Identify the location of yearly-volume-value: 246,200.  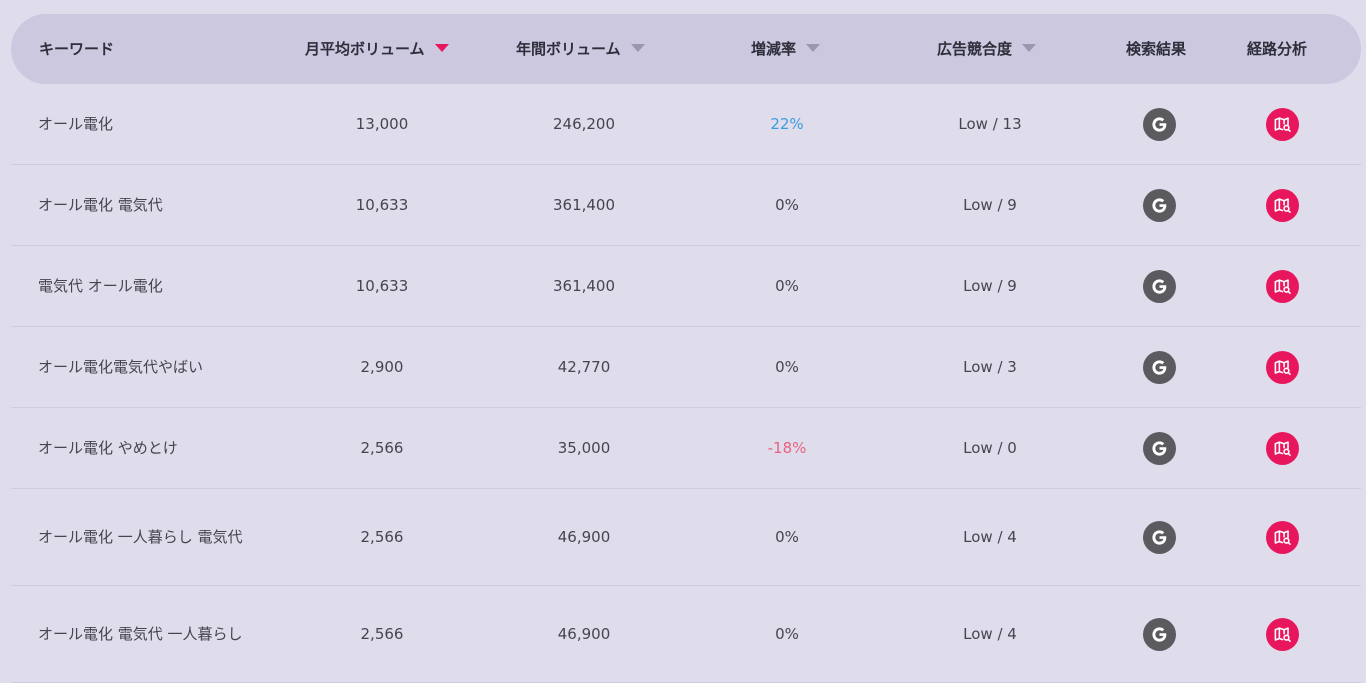
(584, 124).